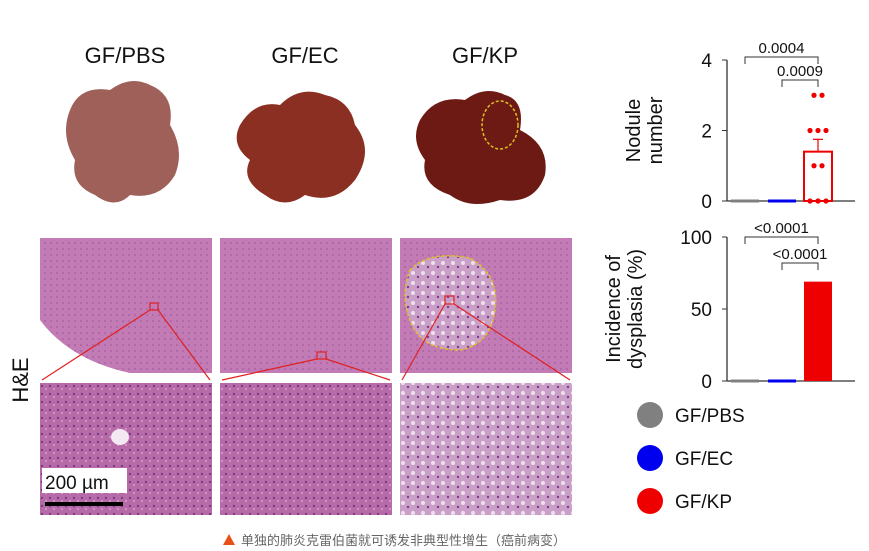 This screenshot has width=869, height=551. What do you see at coordinates (636, 309) in the screenshot?
I see `y-axis-label-line: dysplasia (%)` at bounding box center [636, 309].